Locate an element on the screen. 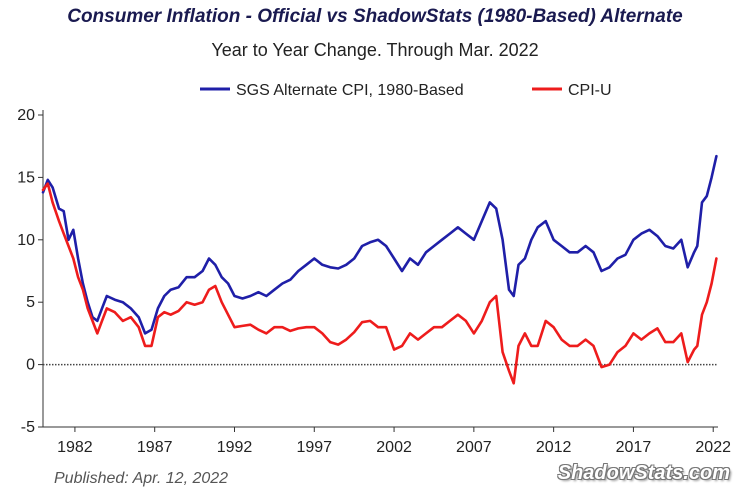  y-tick-label: 5 is located at coordinates (30, 302).